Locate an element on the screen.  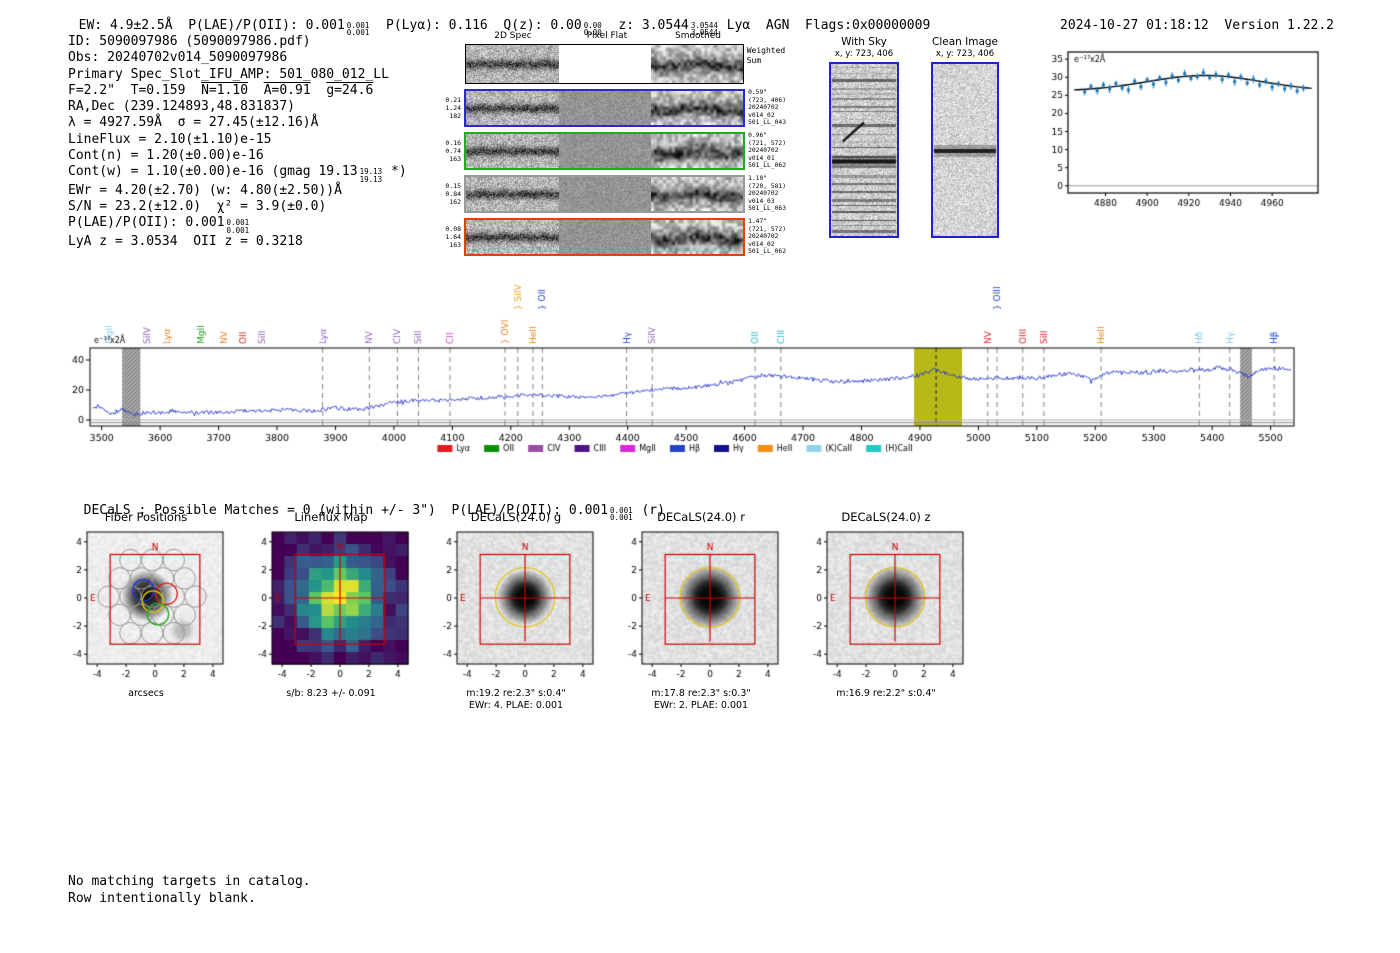
info-line: ID: 5090097986 (5090097986.pdf) is located at coordinates (189, 41).